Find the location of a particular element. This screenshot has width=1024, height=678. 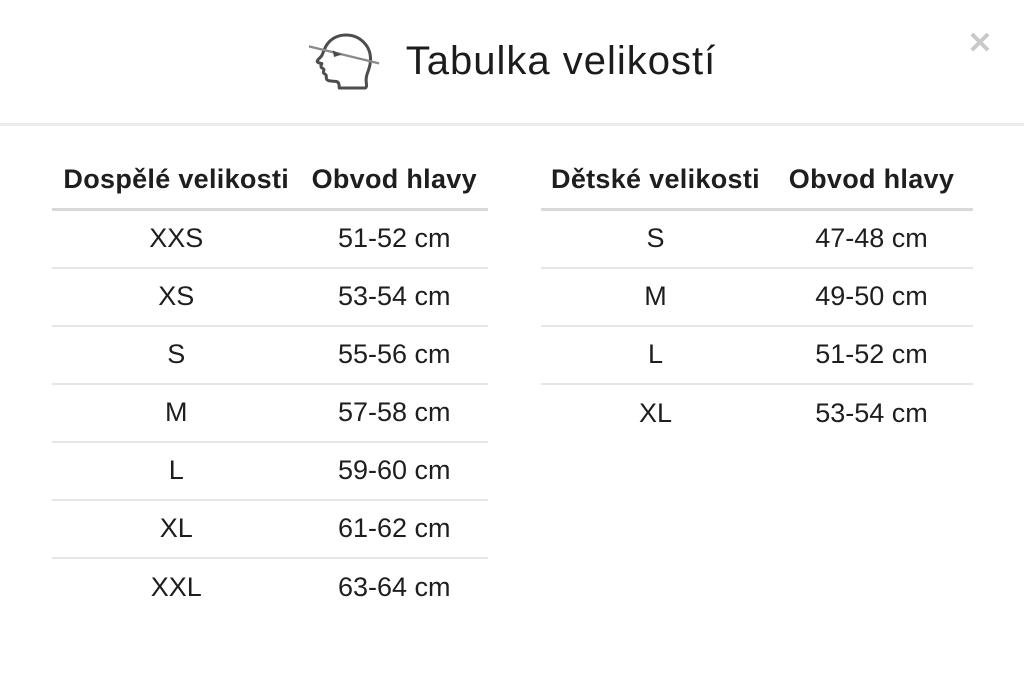

children-circumference-column-header: Obvod hlavy is located at coordinates (871, 187).